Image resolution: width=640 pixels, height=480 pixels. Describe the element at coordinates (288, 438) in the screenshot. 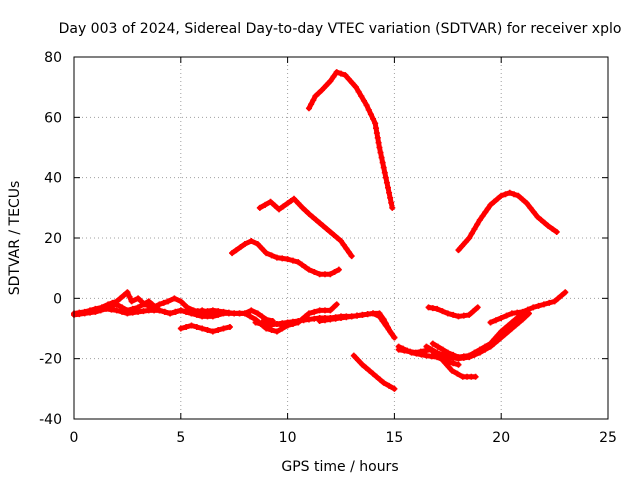

I see `x-tick-label: 10` at that location.